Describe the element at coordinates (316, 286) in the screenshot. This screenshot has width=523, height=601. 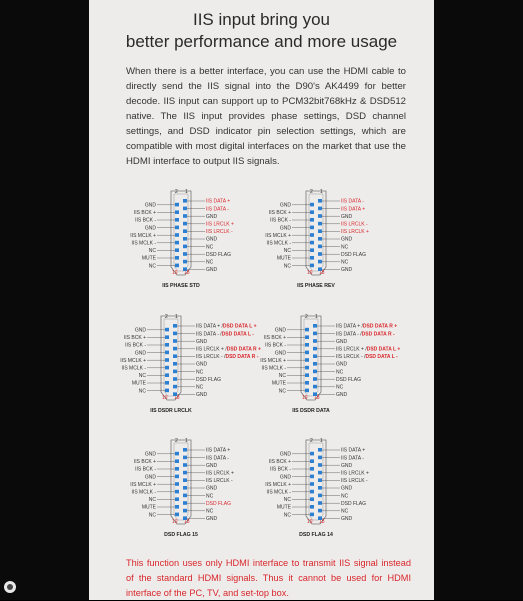
I see `diagram-caption: IIS PHASE REV` at that location.